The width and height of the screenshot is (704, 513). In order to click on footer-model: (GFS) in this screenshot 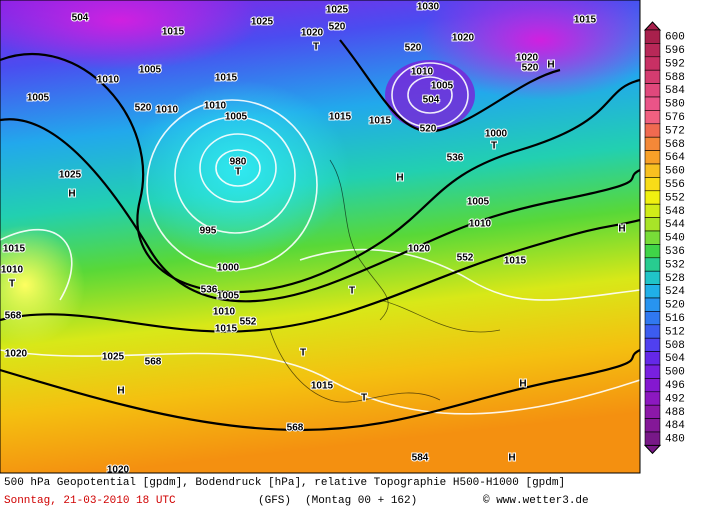, I will do `click(274, 501)`.